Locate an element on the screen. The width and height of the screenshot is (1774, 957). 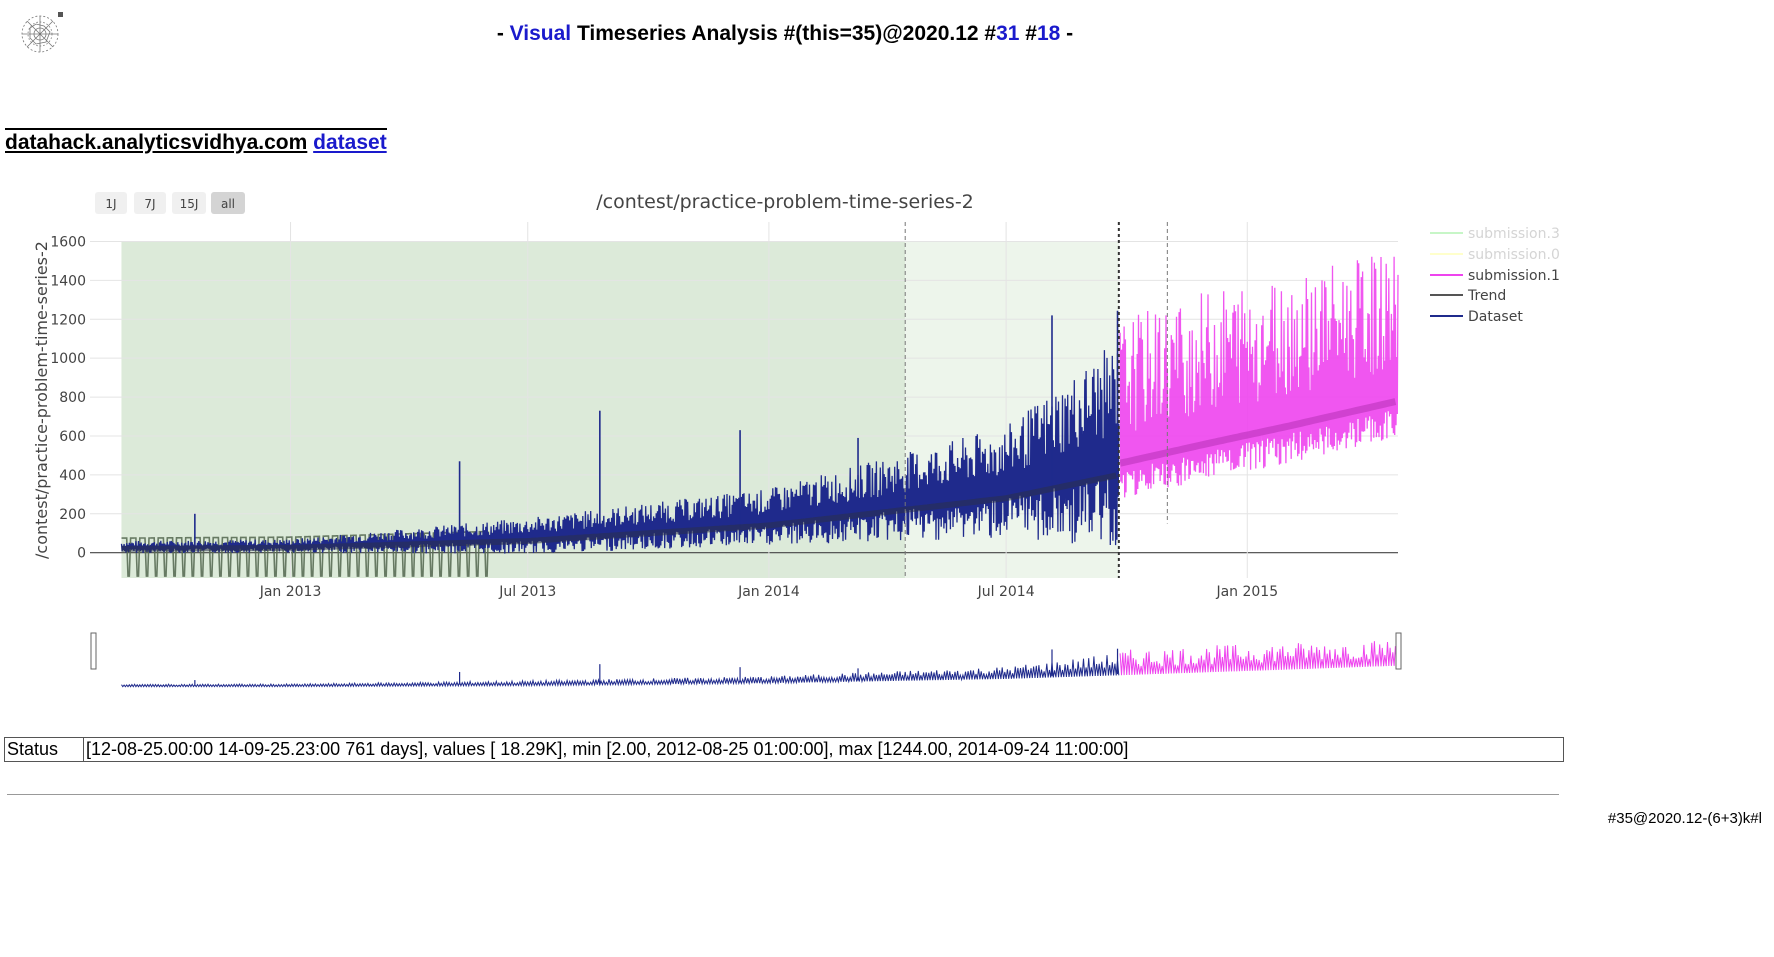
trend-line is located at coordinates (619, 512).